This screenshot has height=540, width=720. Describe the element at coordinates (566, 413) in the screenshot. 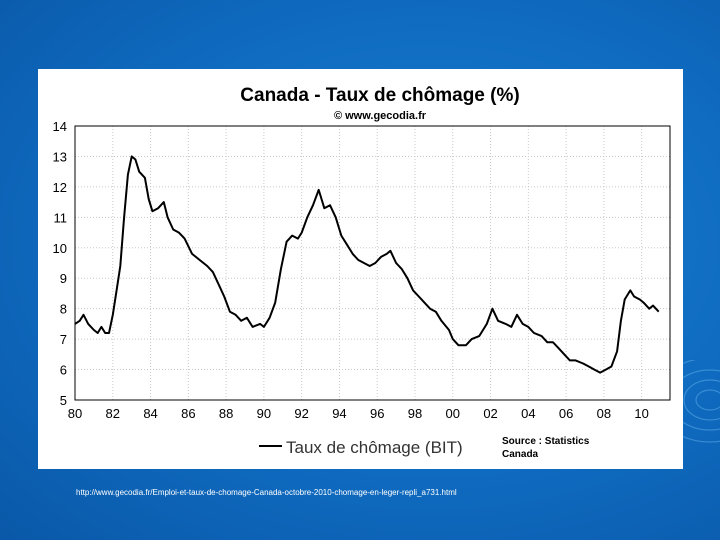

I see `x-tick-label: 06` at that location.